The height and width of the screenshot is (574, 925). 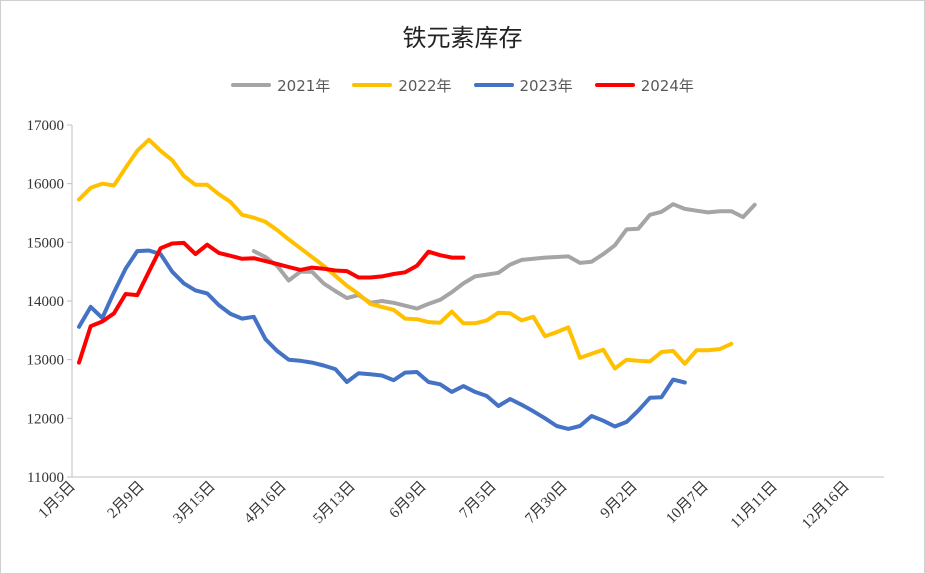 What do you see at coordinates (478, 500) in the screenshot?
I see `x-tick-label: 7月5日` at bounding box center [478, 500].